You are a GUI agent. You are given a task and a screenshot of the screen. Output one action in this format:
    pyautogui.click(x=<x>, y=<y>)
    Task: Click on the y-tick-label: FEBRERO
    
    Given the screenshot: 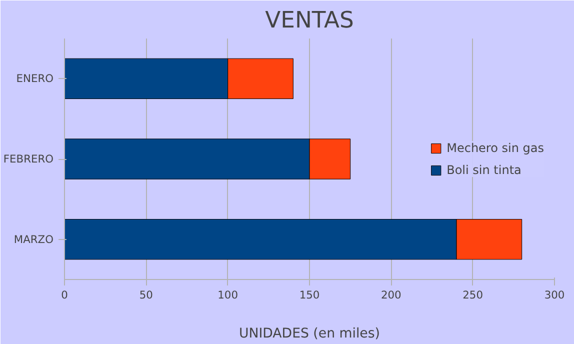 What is the action you would take?
    pyautogui.click(x=28, y=159)
    